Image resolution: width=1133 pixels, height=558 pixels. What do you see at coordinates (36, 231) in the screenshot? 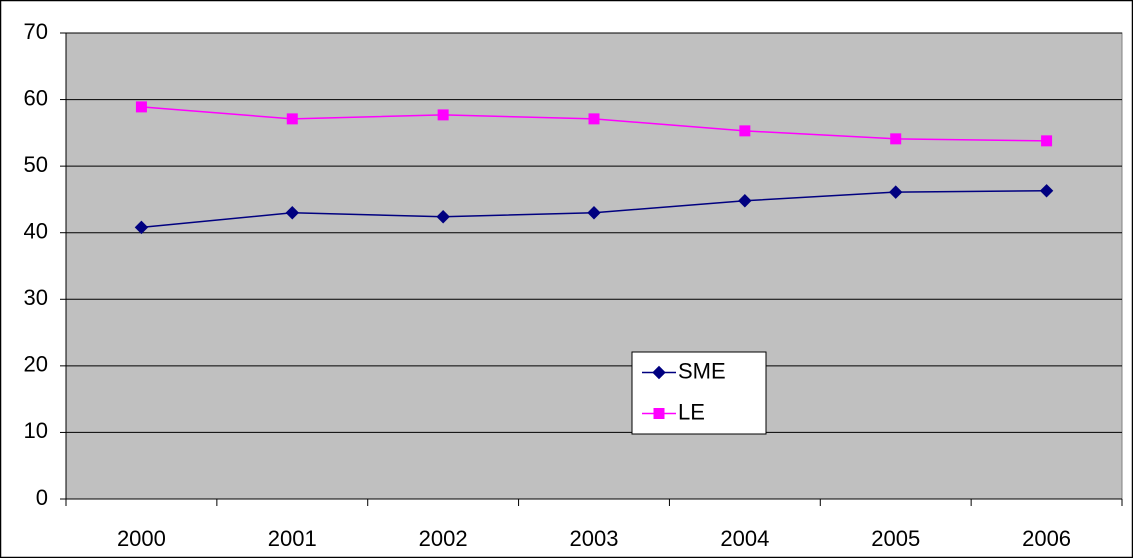
I see `y-tick-label: 40` at bounding box center [36, 231].